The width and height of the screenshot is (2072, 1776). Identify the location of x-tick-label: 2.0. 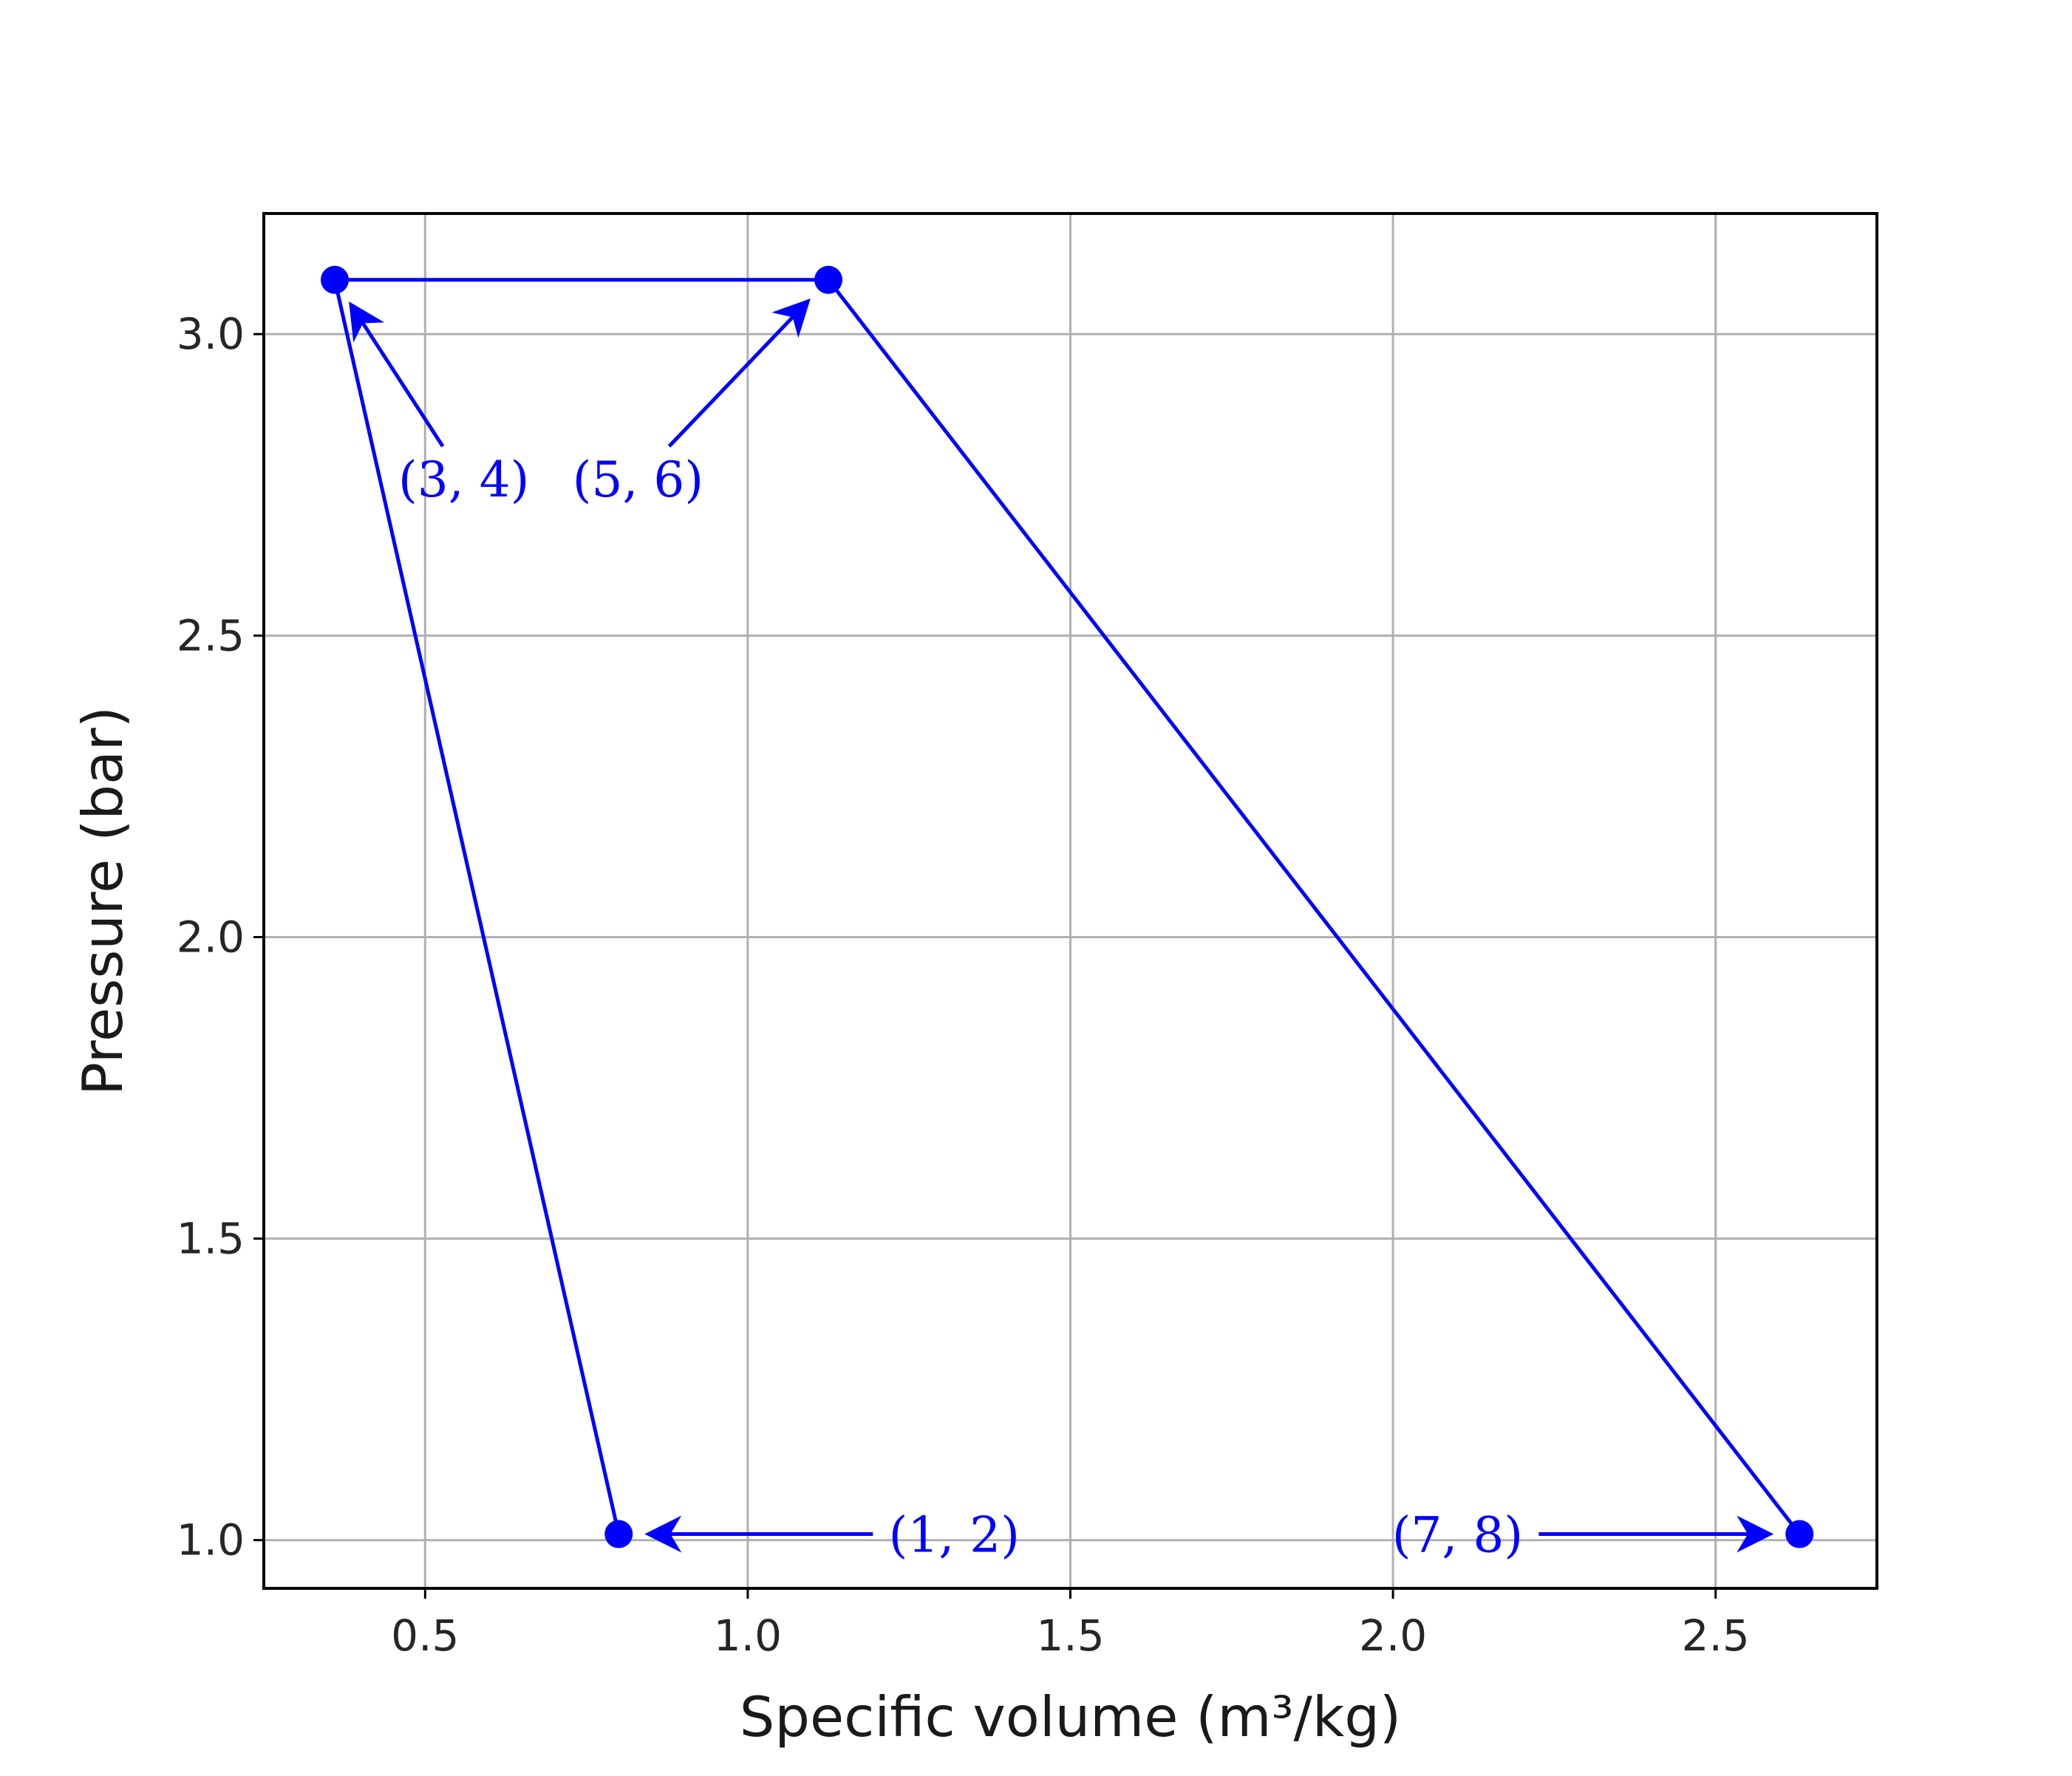
(1393, 1636).